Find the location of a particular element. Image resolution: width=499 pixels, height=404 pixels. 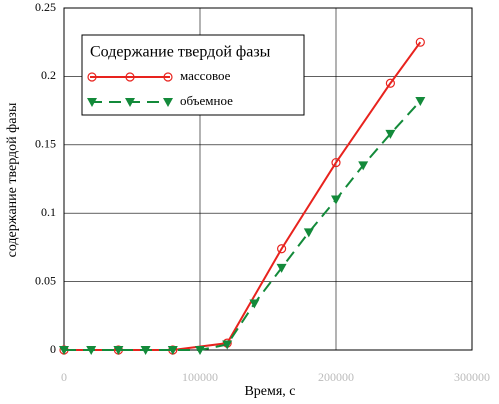

legend-label: массовое is located at coordinates (205, 75).